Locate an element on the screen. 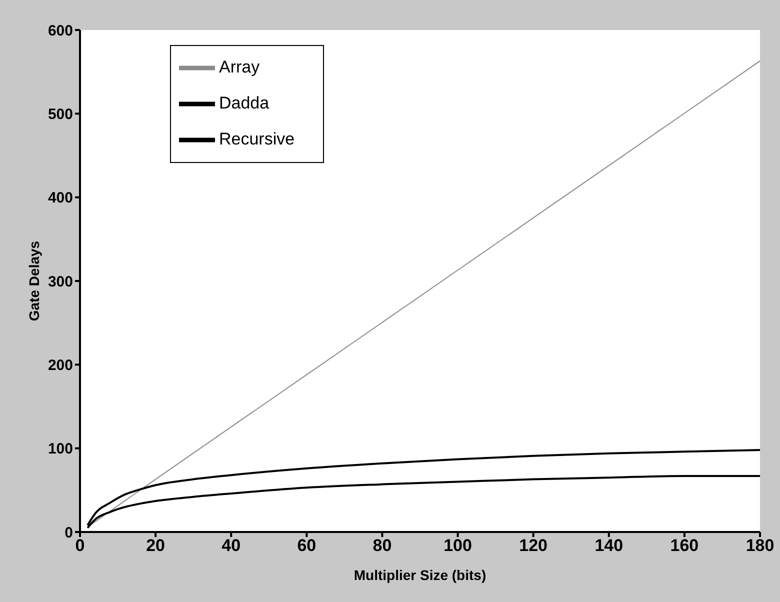 This screenshot has width=780, height=602. y-tick-label: 200 is located at coordinates (60, 365).